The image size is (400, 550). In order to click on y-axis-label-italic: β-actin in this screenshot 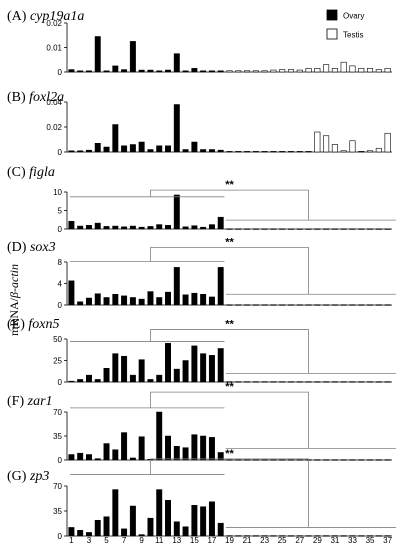, I will do `click(14, 281)`.